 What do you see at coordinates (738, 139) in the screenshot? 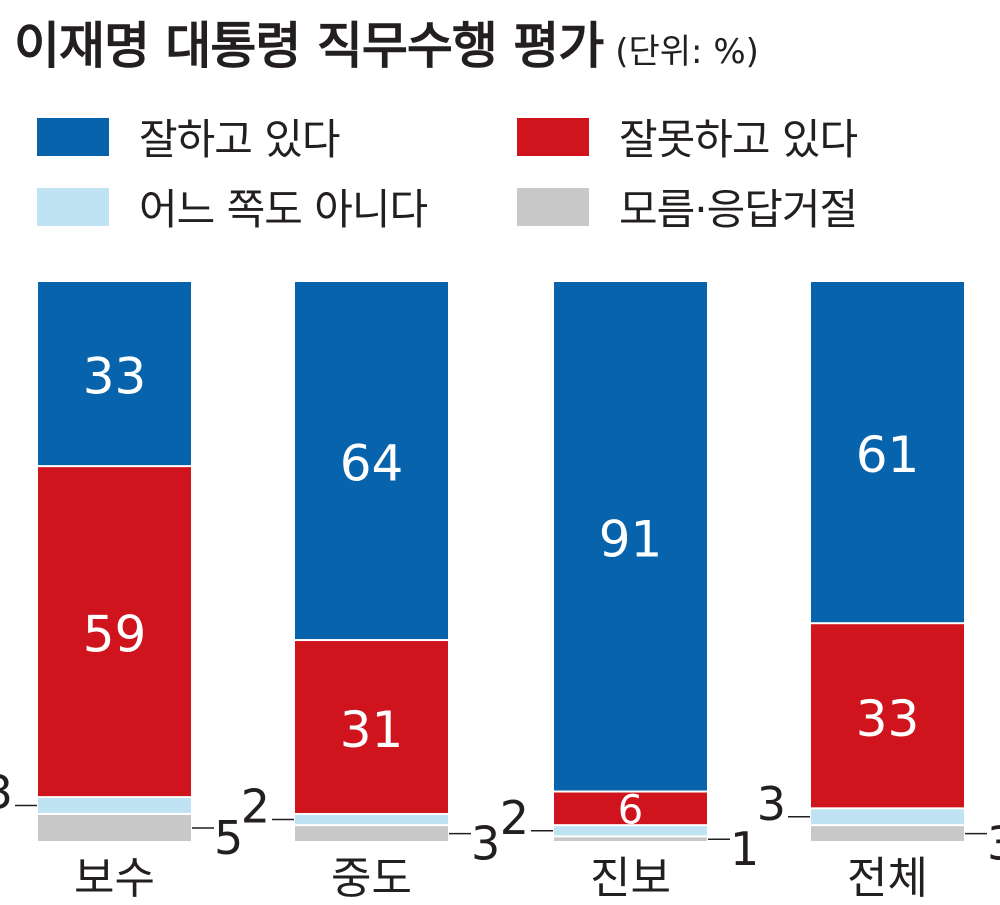
I see `legend-label-bad: 잘못하고 있다` at bounding box center [738, 139].